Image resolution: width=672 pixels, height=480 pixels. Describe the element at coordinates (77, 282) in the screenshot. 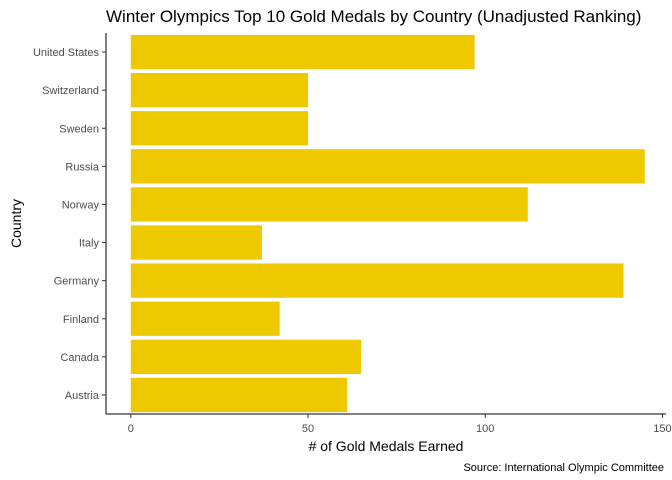

I see `y-tick-label: Germany` at that location.